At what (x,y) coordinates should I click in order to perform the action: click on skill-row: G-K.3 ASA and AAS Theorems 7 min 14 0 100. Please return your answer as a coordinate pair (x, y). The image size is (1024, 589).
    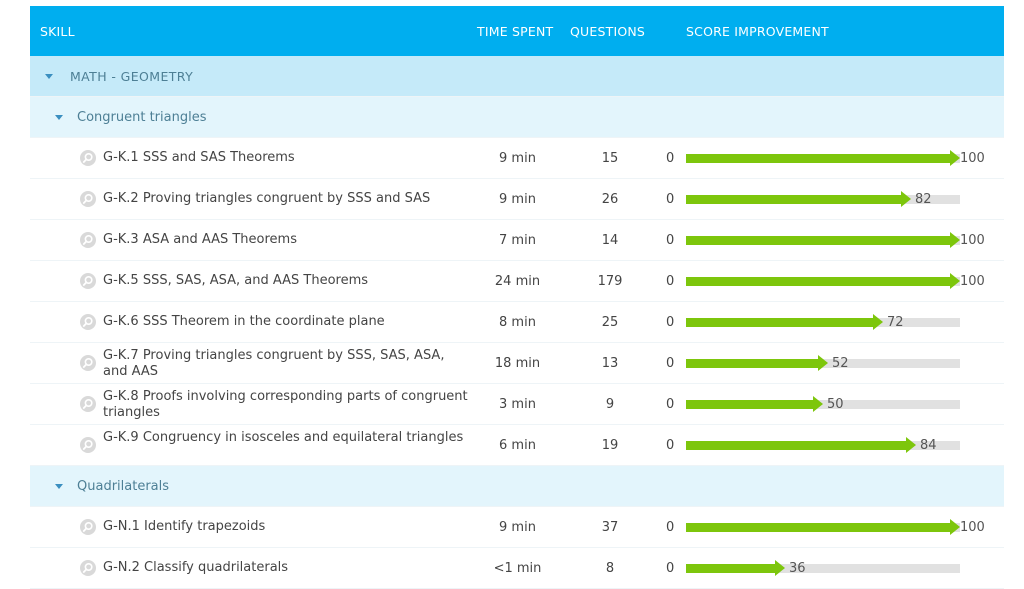
    Looking at the image, I should click on (517, 240).